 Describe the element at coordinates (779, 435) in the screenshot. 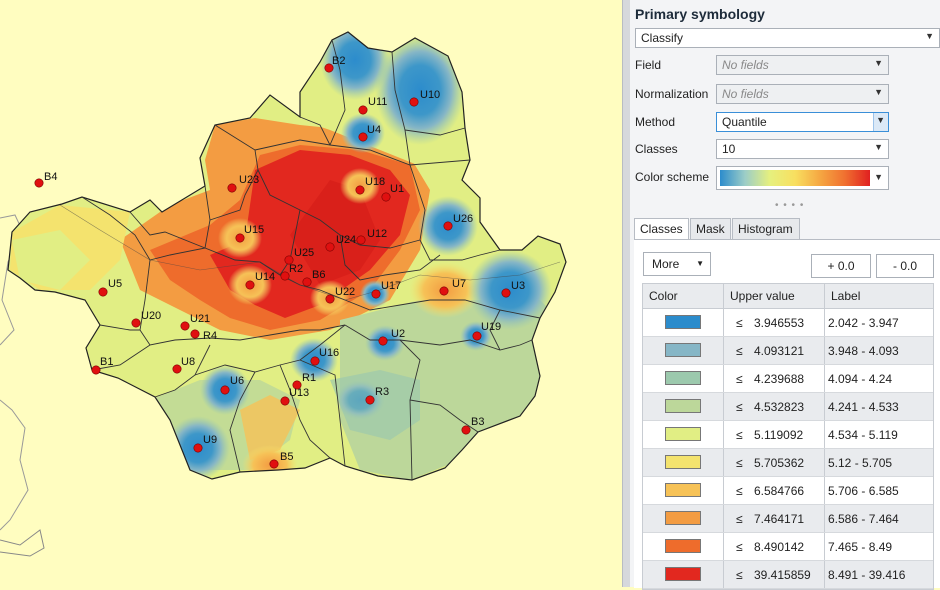

I see `class-upper-value: 5.119092` at that location.